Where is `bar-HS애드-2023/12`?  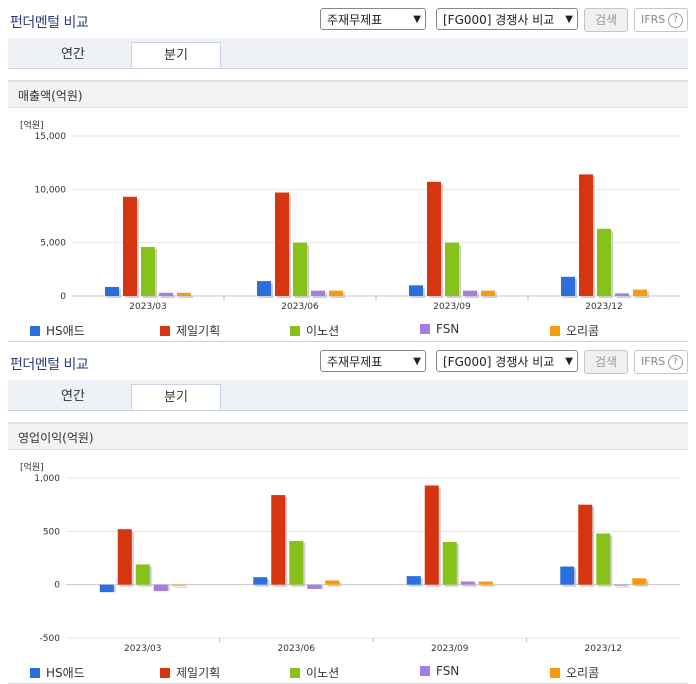 bar-HS애드-2023/12 is located at coordinates (567, 575).